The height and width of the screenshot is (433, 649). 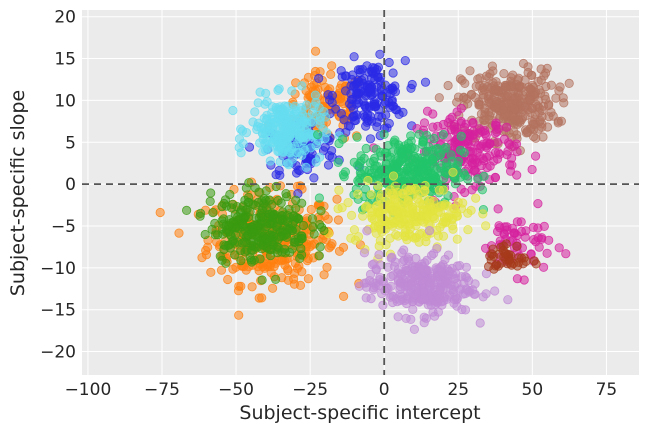 What do you see at coordinates (58, 185) in the screenshot?
I see `y-tick-labels: −20 −15 −10 −5 0 5 10 15 20` at bounding box center [58, 185].